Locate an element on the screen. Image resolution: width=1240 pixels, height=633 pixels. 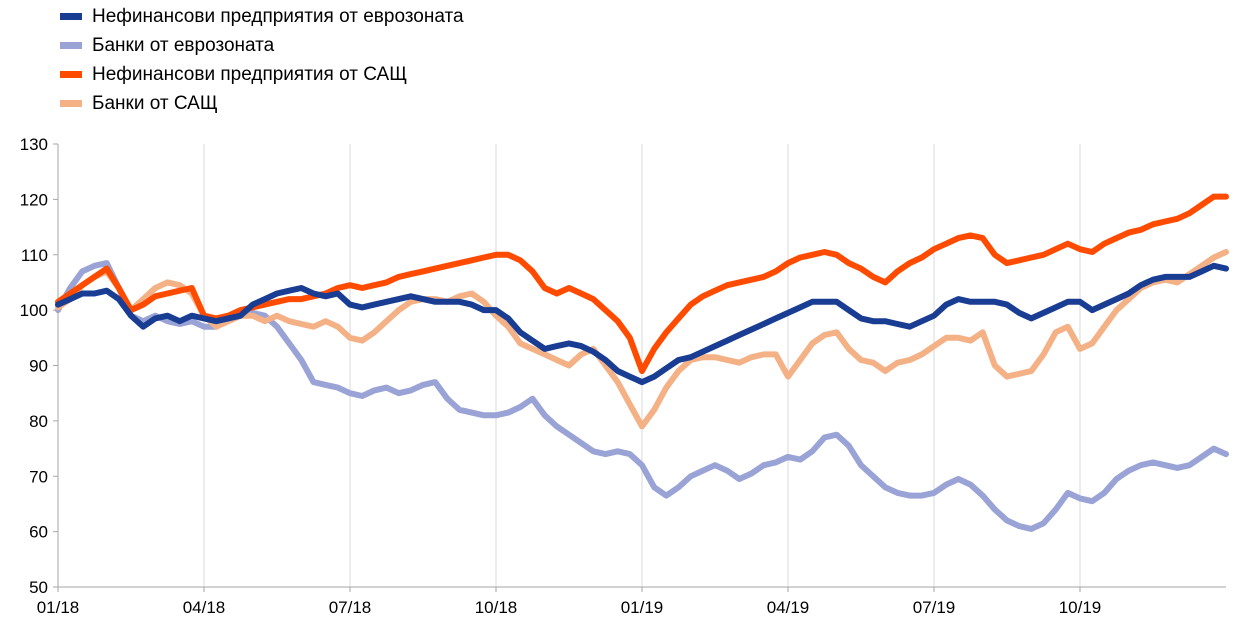
y-tick-label: 100 is located at coordinates (34, 310).